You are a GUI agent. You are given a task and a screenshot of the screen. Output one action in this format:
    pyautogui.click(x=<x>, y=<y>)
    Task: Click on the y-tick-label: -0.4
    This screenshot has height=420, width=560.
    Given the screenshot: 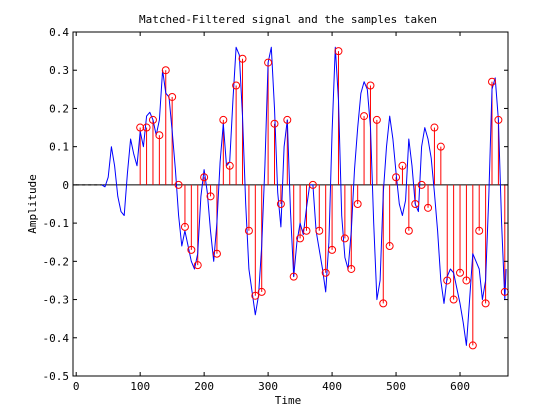 What is the action you would take?
    pyautogui.click(x=56, y=338)
    